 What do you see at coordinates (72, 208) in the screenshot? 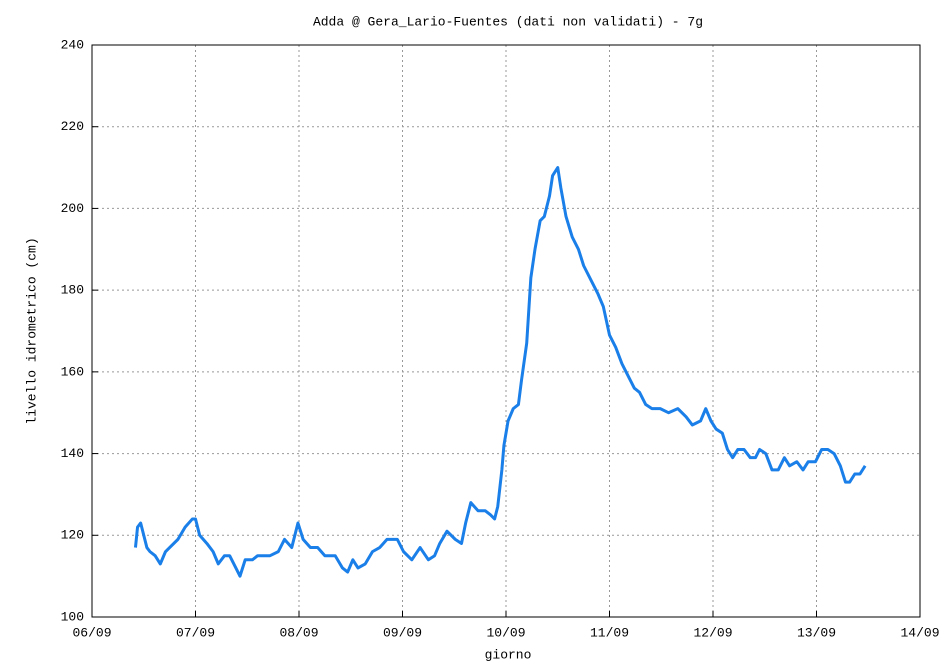
I see `y-tick-label: 200` at bounding box center [72, 208].